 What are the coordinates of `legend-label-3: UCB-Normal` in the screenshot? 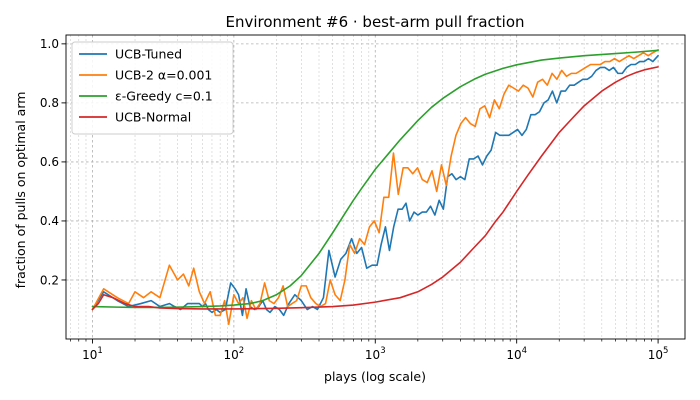 It's located at (153, 117).